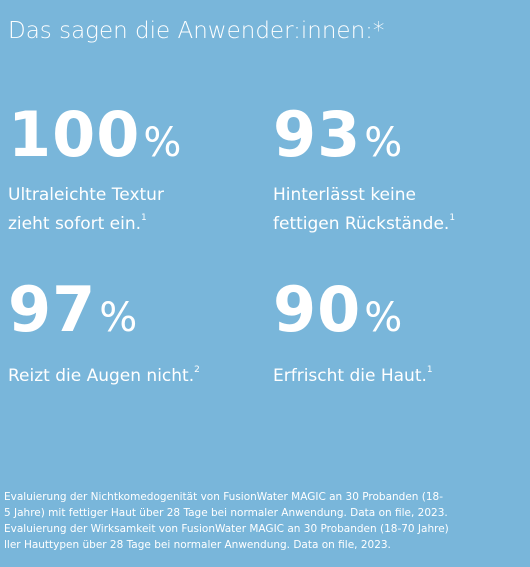  Describe the element at coordinates (361, 209) in the screenshot. I see `stat-text: Hinterlässt keine fettigen Rückstände.` at that location.